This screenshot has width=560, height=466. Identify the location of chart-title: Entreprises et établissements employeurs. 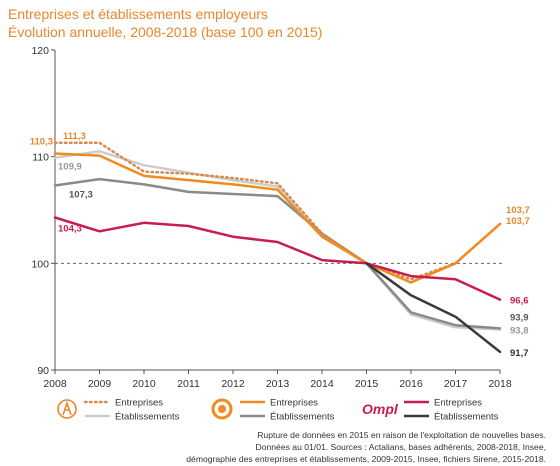
(138, 14).